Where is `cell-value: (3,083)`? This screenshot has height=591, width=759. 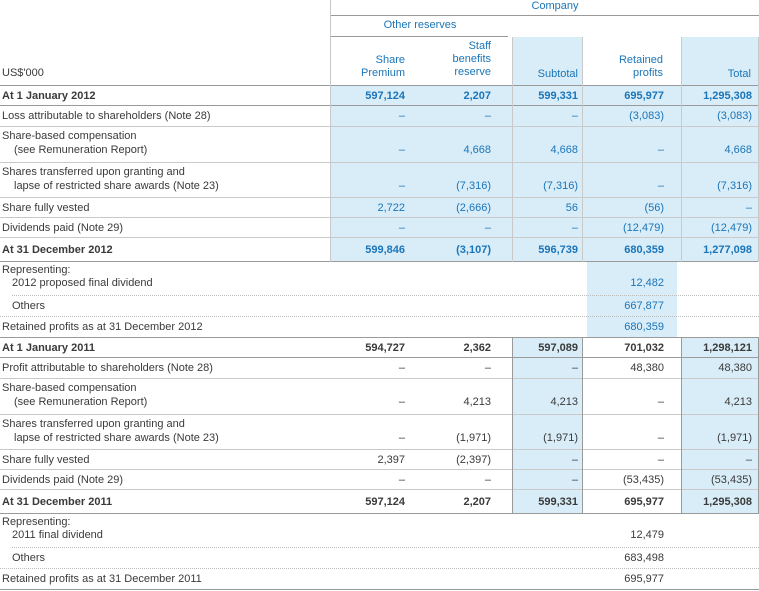 cell-value: (3,083) is located at coordinates (646, 116).